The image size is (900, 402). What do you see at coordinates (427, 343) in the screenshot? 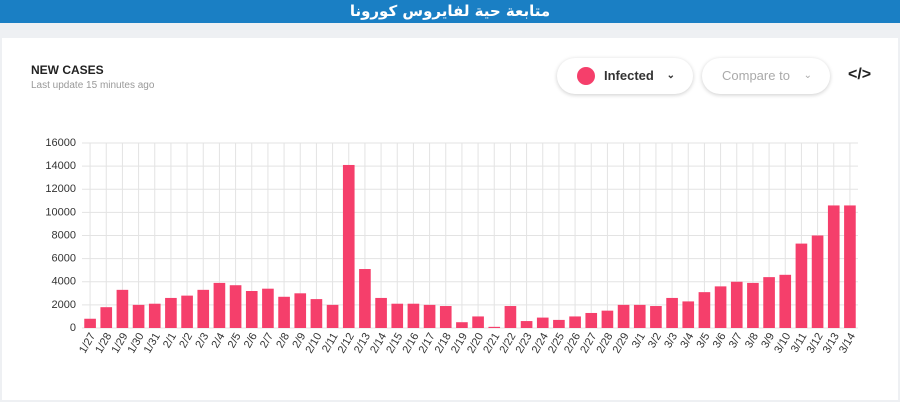
I see `x-tick-label: 2/17` at bounding box center [427, 343].